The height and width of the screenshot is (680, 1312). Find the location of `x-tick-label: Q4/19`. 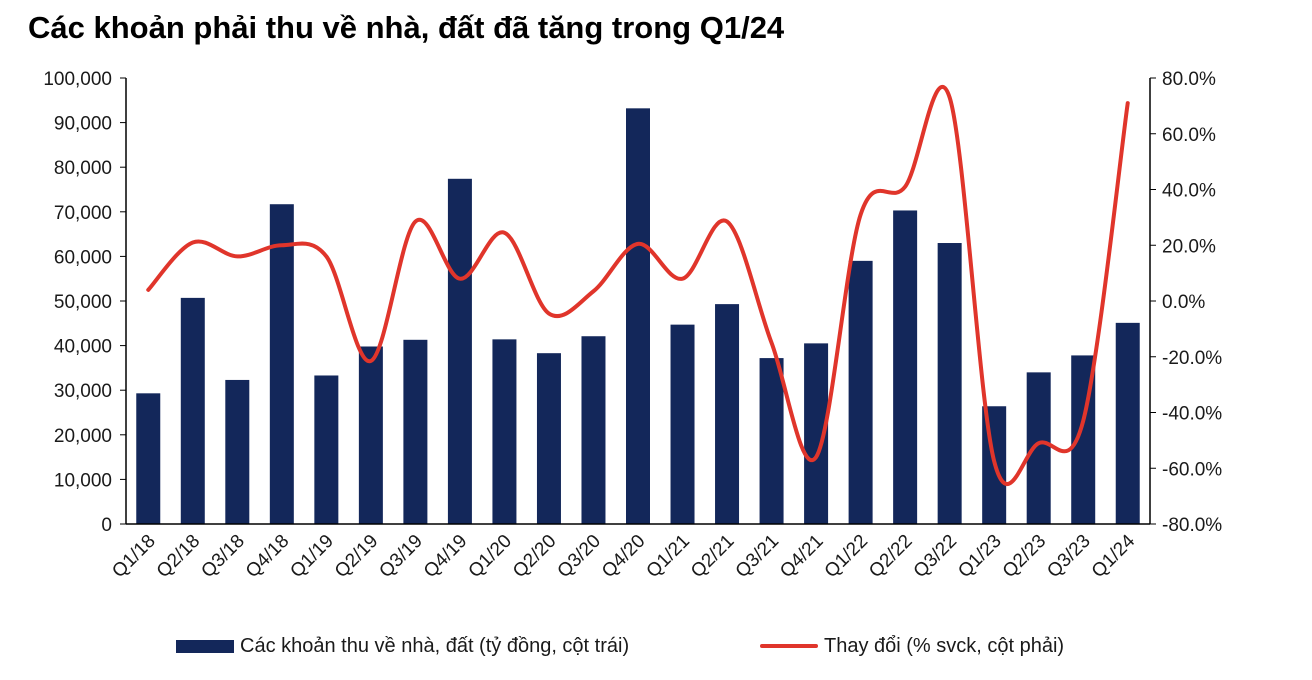

x-tick-label: Q4/19 is located at coordinates (445, 556).